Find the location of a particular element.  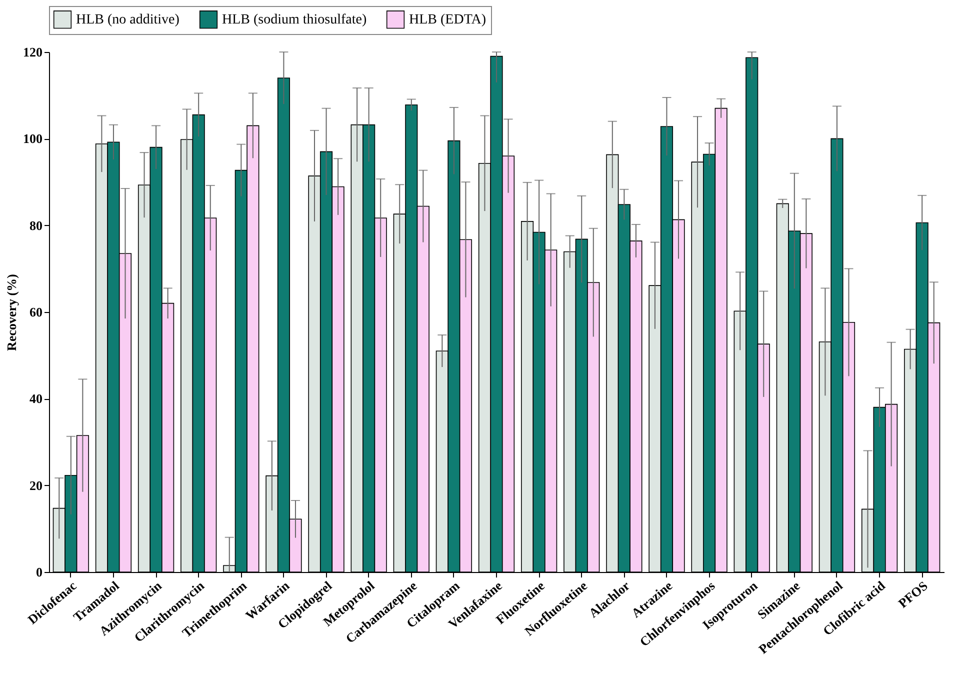

y-tick-label: 40 is located at coordinates (36, 398).